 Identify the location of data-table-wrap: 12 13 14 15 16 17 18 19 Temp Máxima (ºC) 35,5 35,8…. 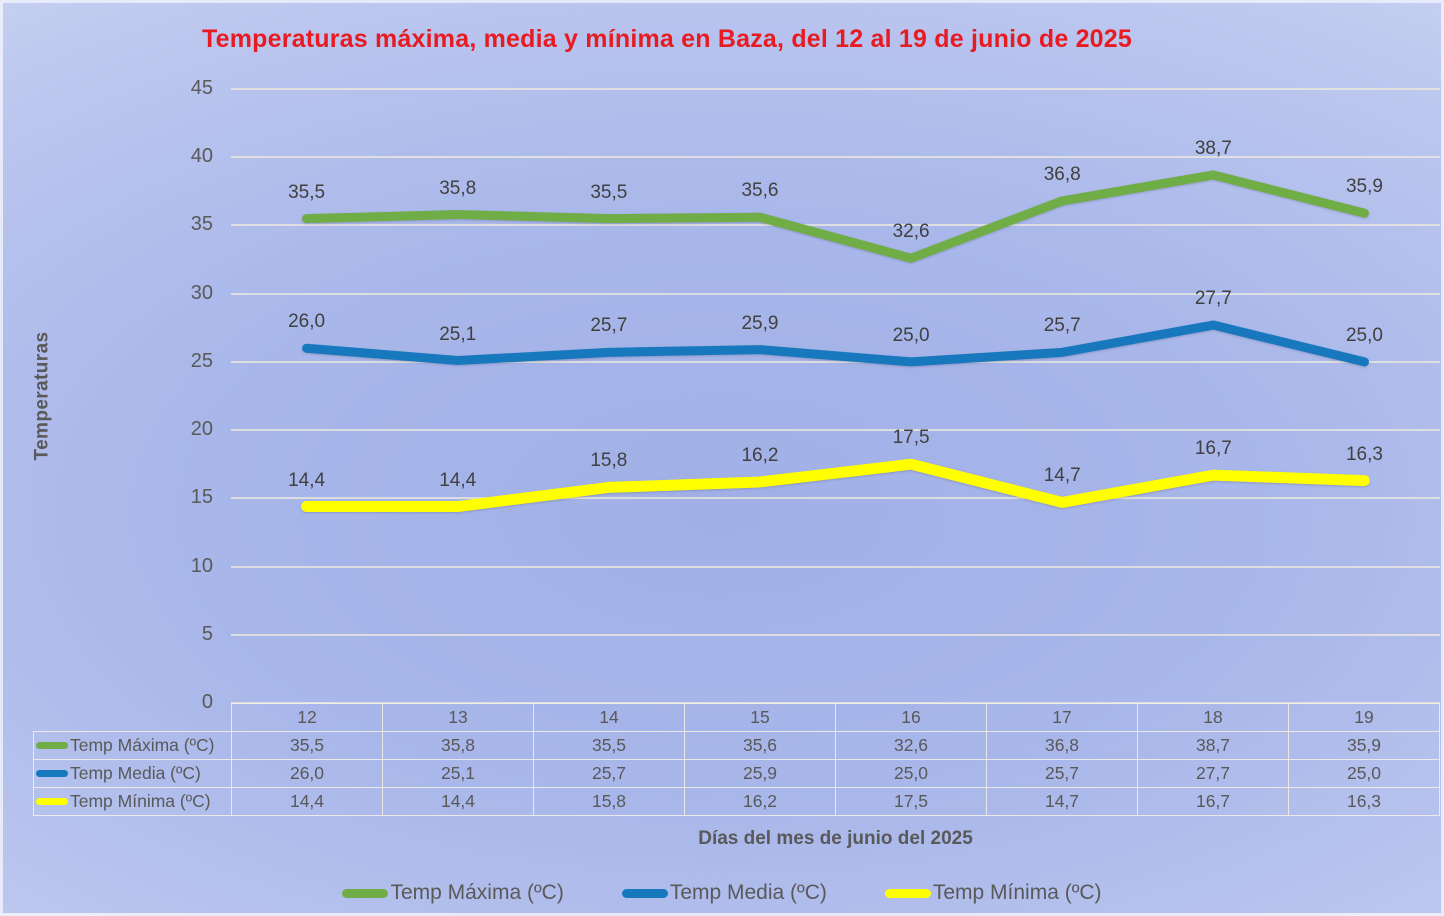
(736, 759).